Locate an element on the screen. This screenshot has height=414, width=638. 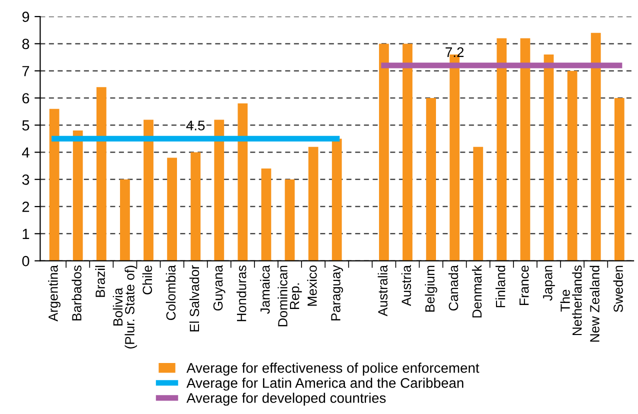
x-tick-label: Chile is located at coordinates (147, 280).